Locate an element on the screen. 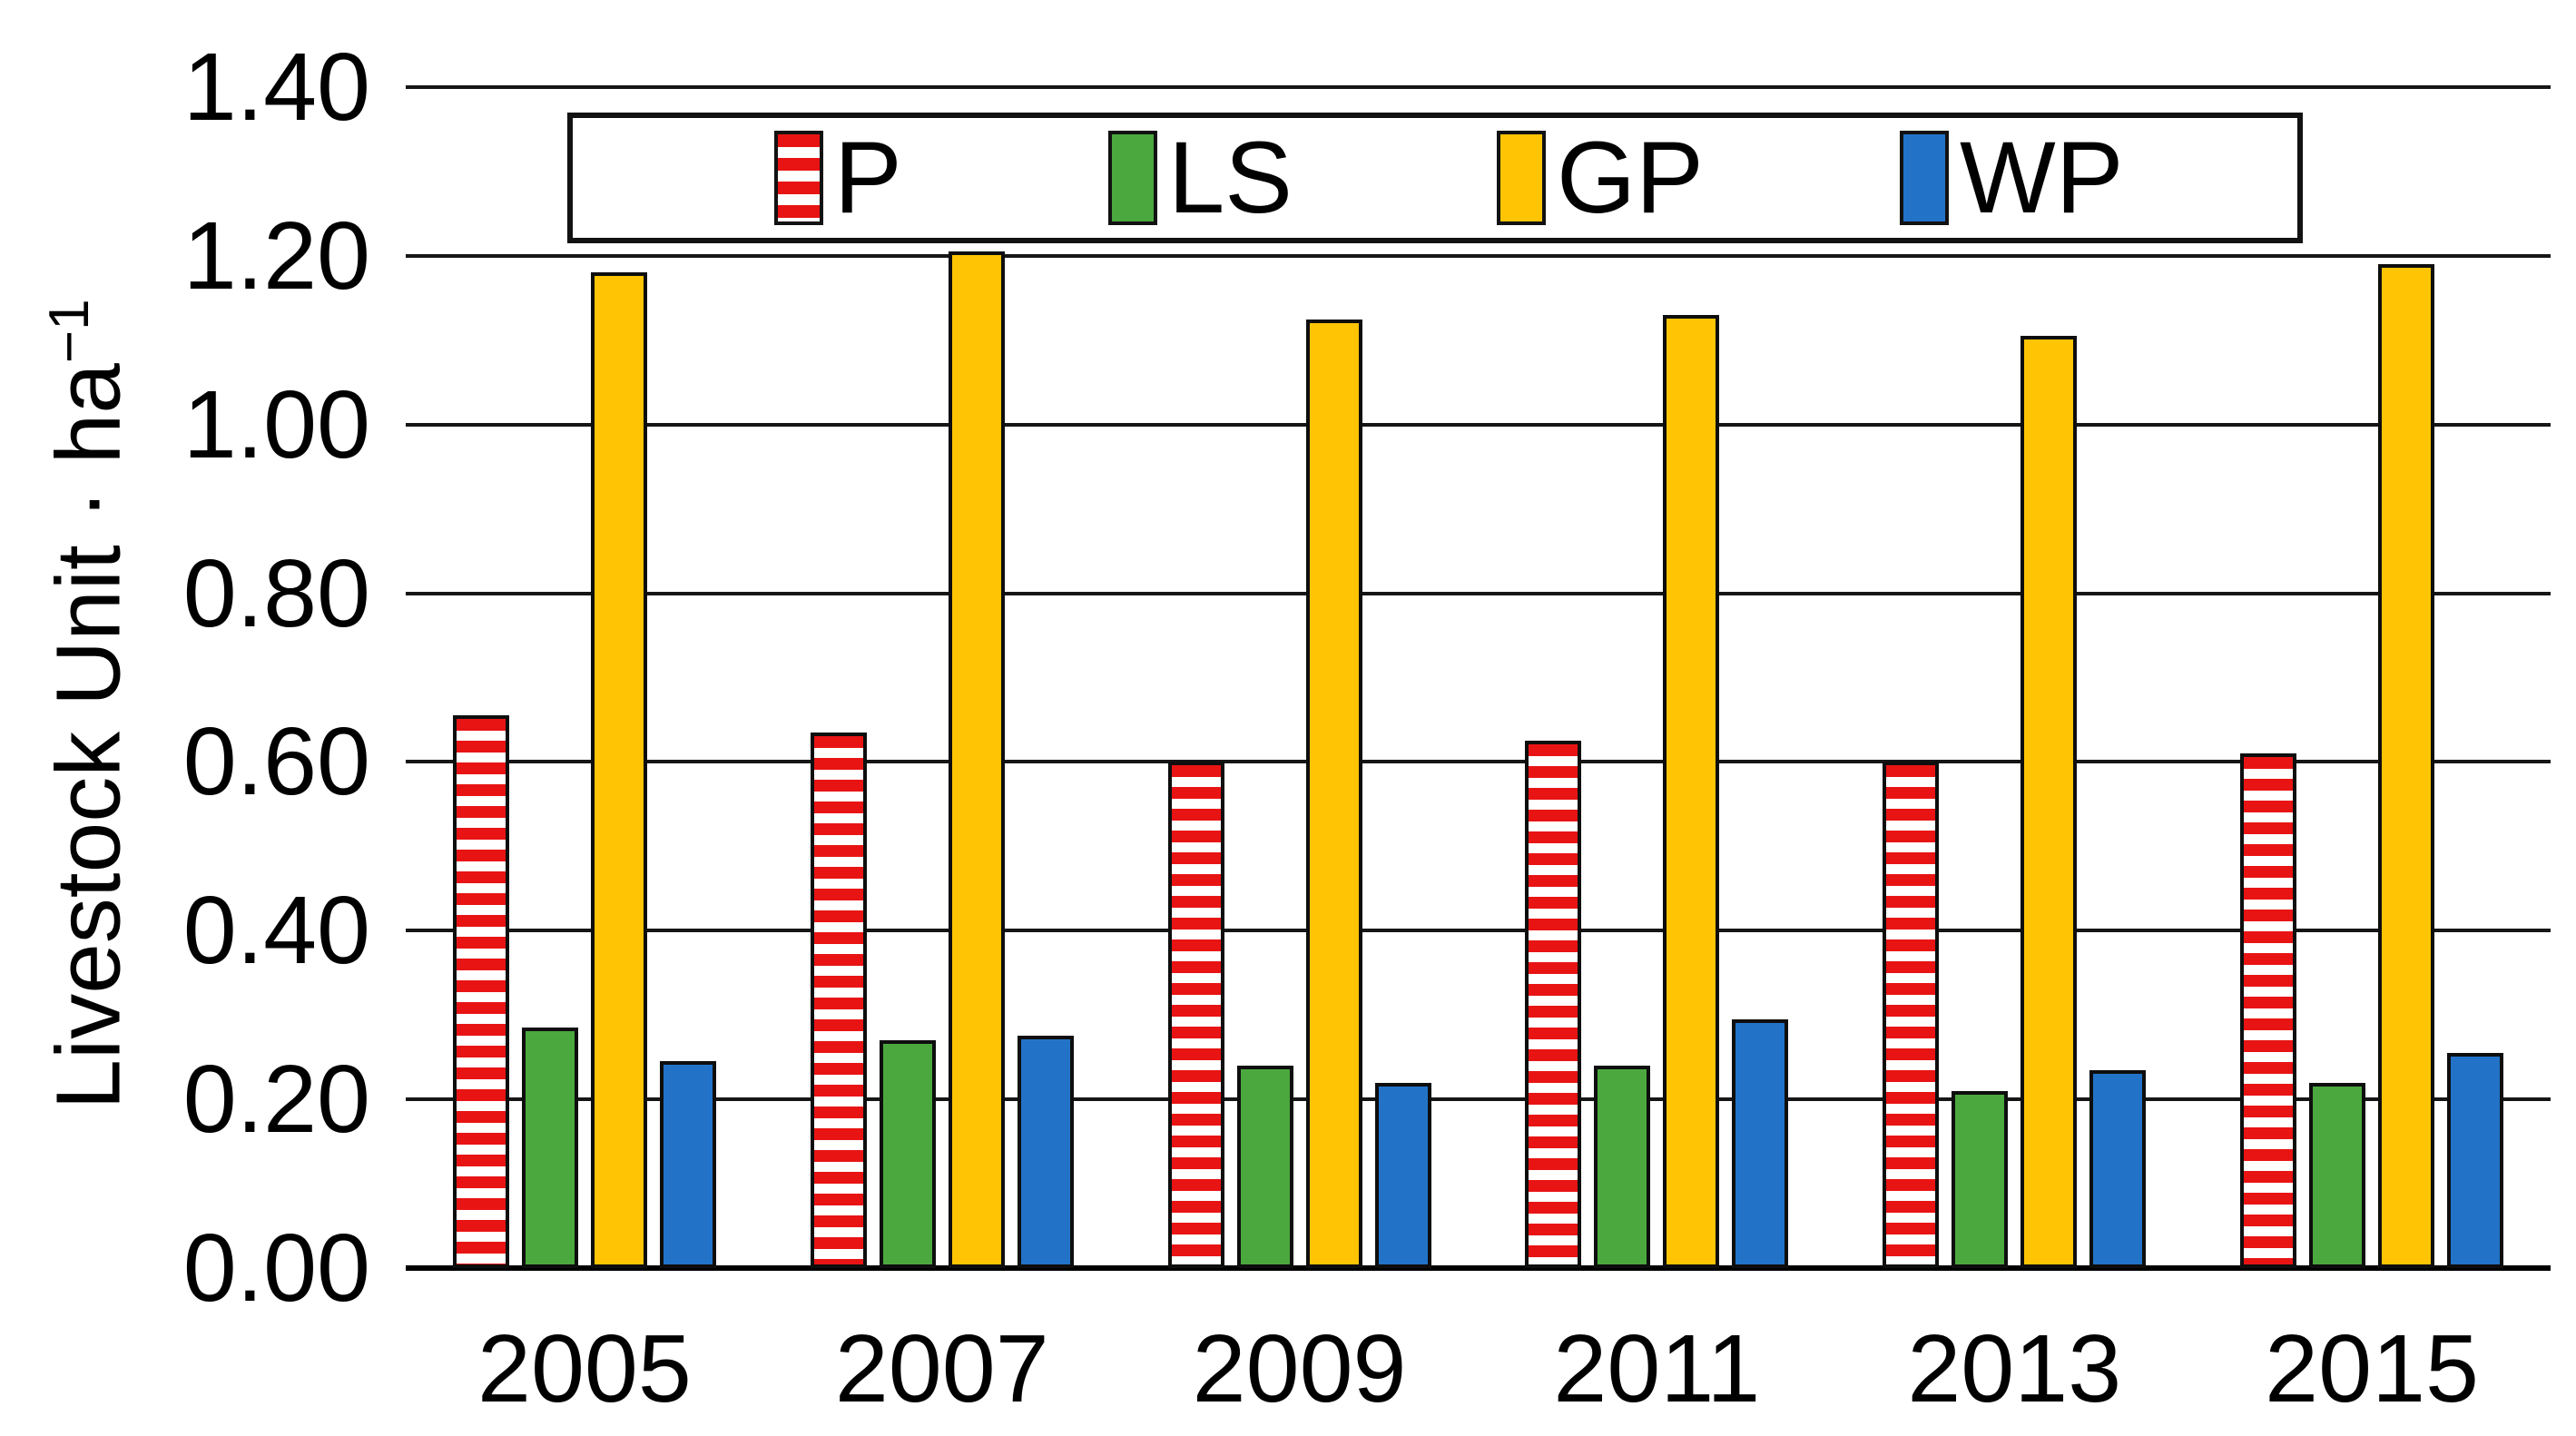 The image size is (2576, 1436). bar-ls-2007 is located at coordinates (907, 1154).